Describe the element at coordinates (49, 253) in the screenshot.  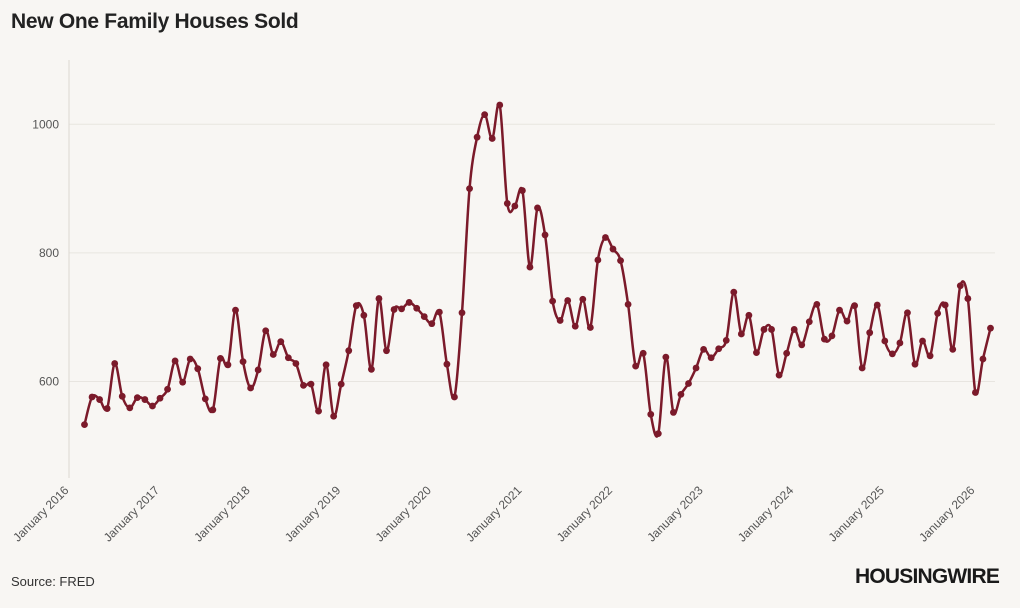
I see `y-tick-label: 800` at that location.